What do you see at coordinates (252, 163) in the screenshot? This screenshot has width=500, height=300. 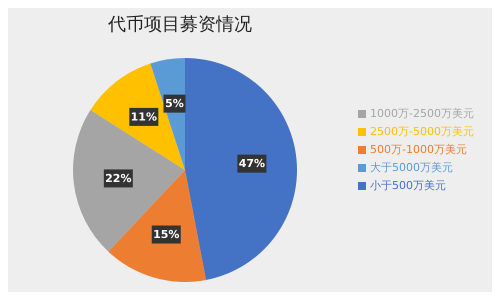 I see `data-label: 47%` at bounding box center [252, 163].